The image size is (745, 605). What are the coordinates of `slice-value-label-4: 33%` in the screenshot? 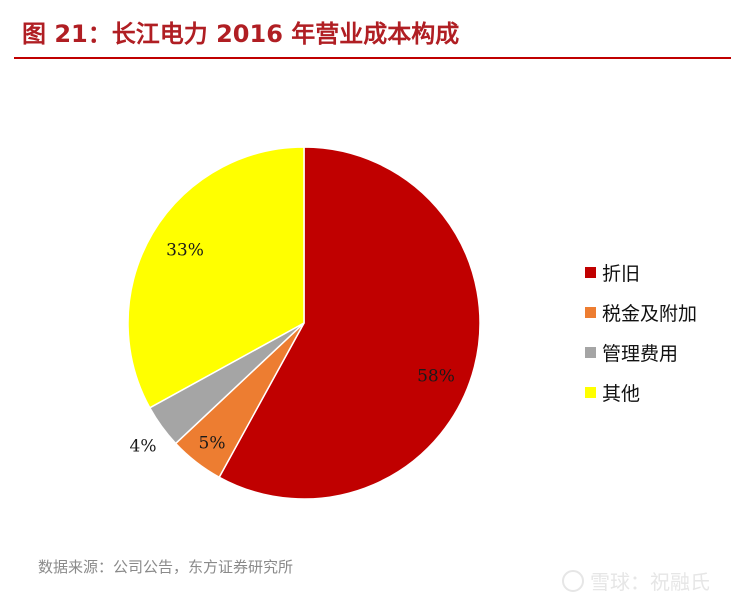 It's located at (185, 251).